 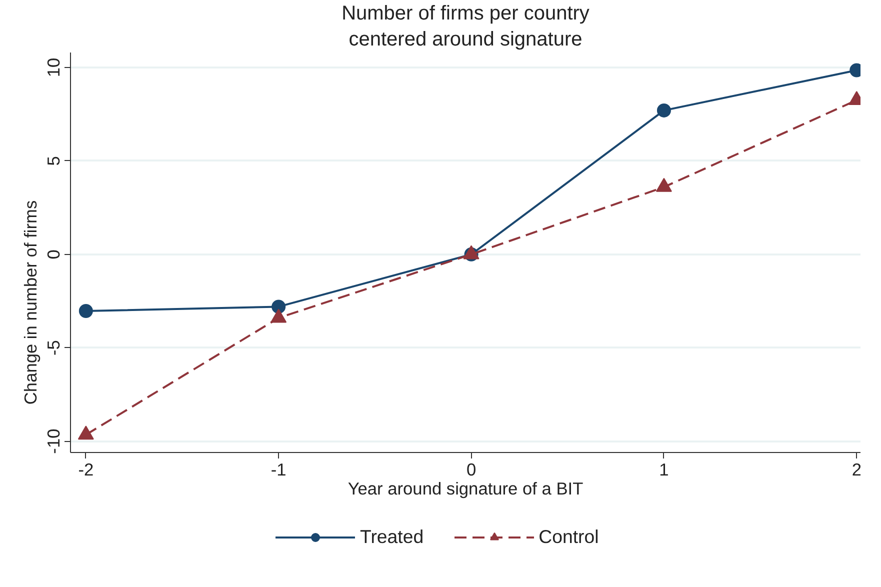 What do you see at coordinates (857, 470) in the screenshot?
I see `x-tick-label: 2` at bounding box center [857, 470].